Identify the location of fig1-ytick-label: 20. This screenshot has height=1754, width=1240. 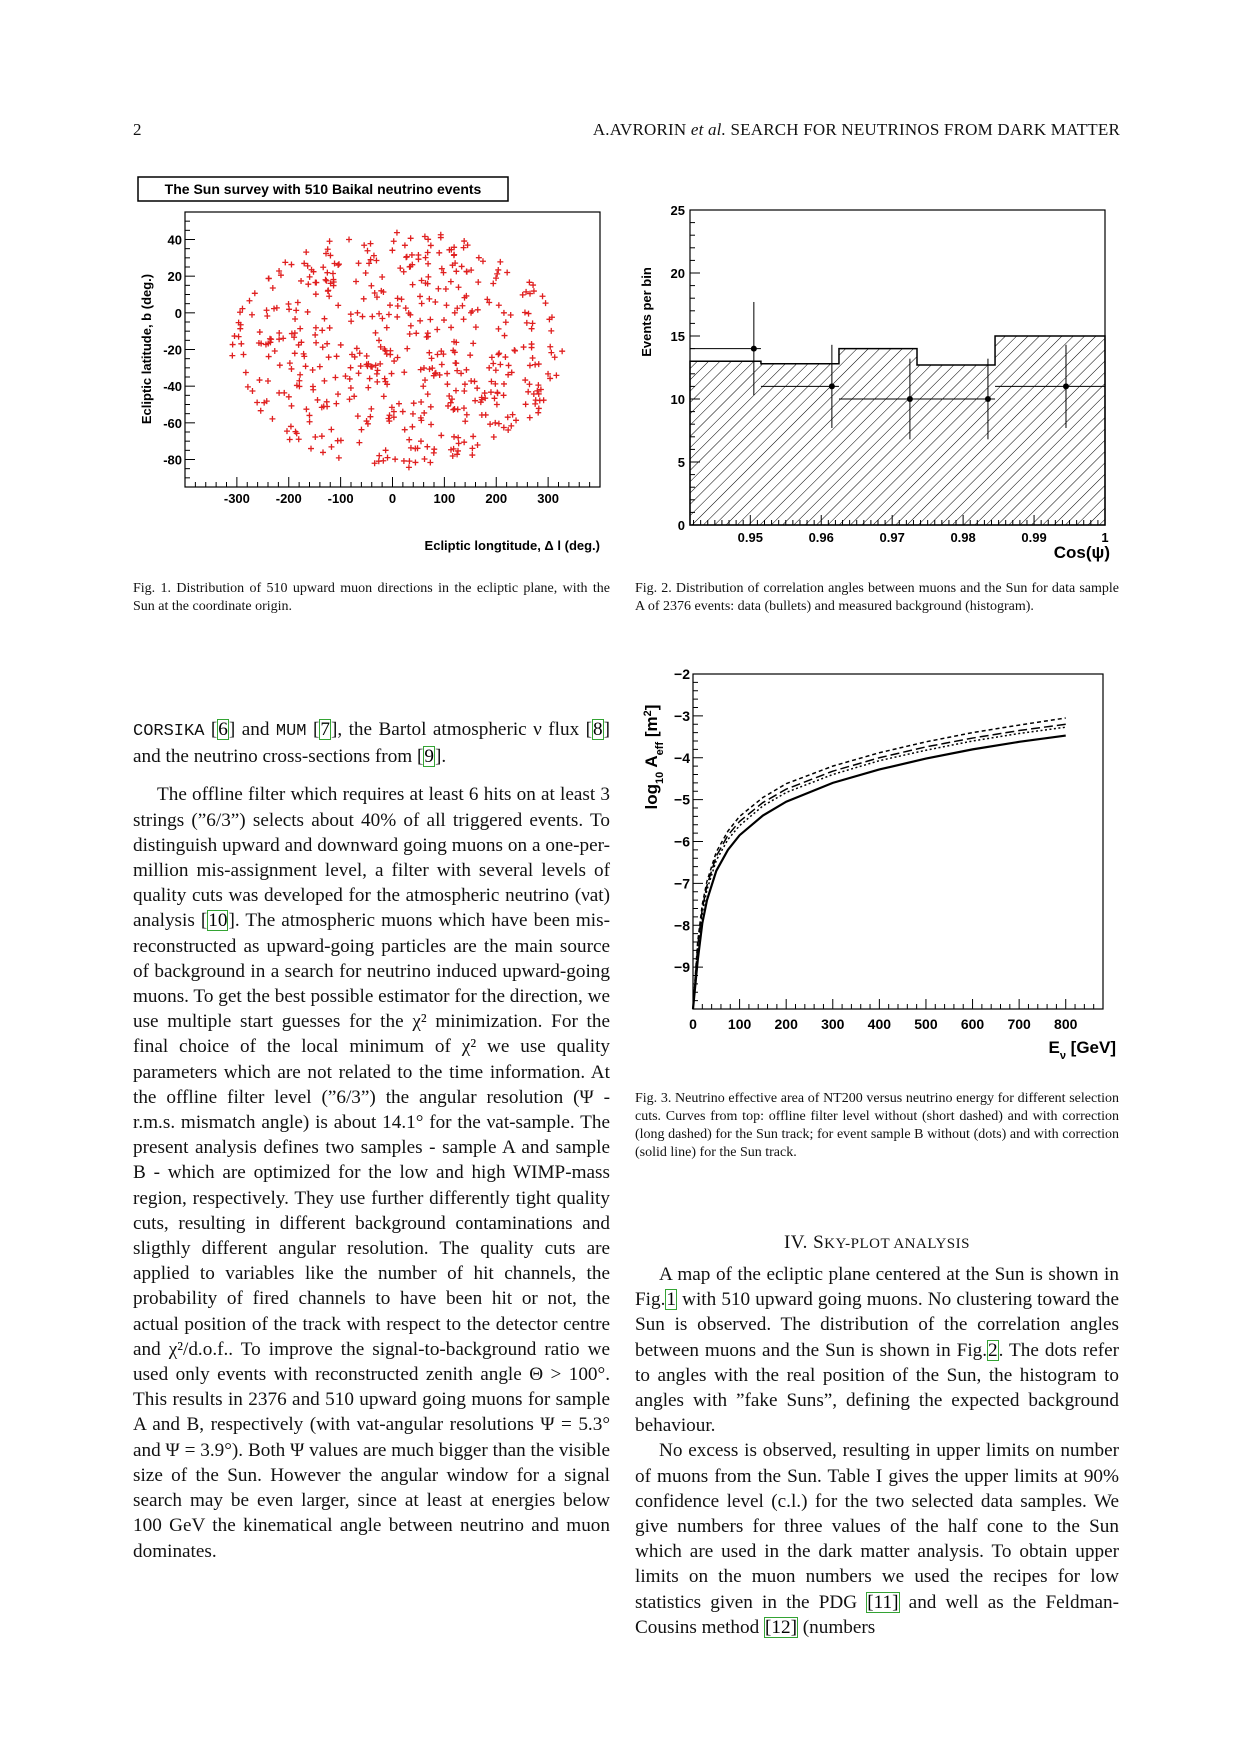
(175, 276).